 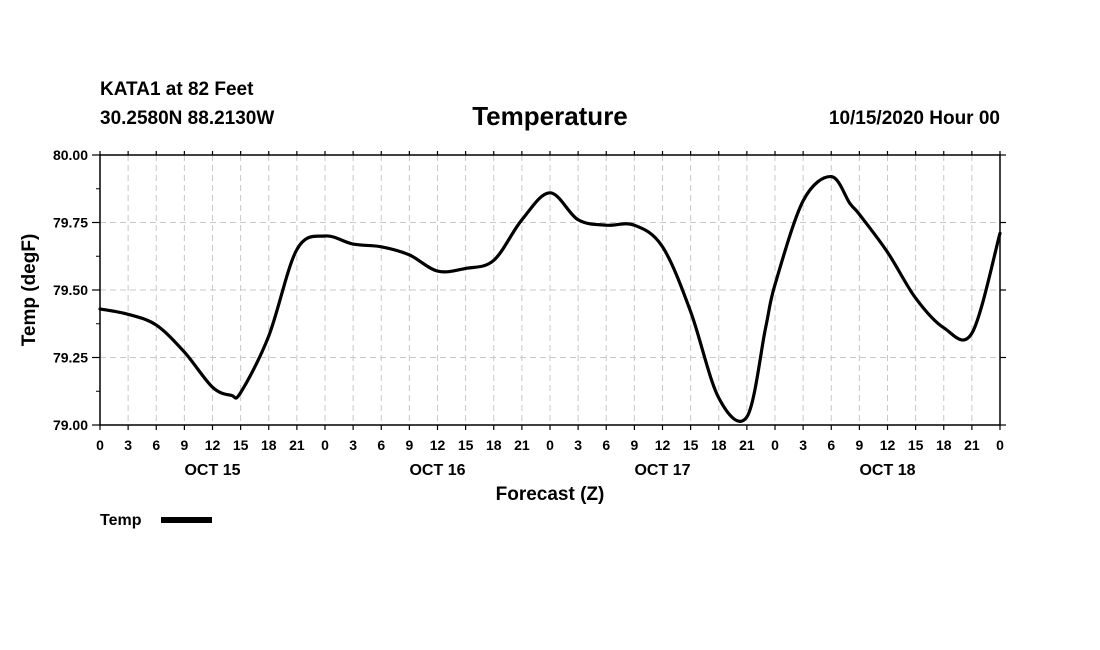 What do you see at coordinates (156, 520) in the screenshot?
I see `legend: Temp` at bounding box center [156, 520].